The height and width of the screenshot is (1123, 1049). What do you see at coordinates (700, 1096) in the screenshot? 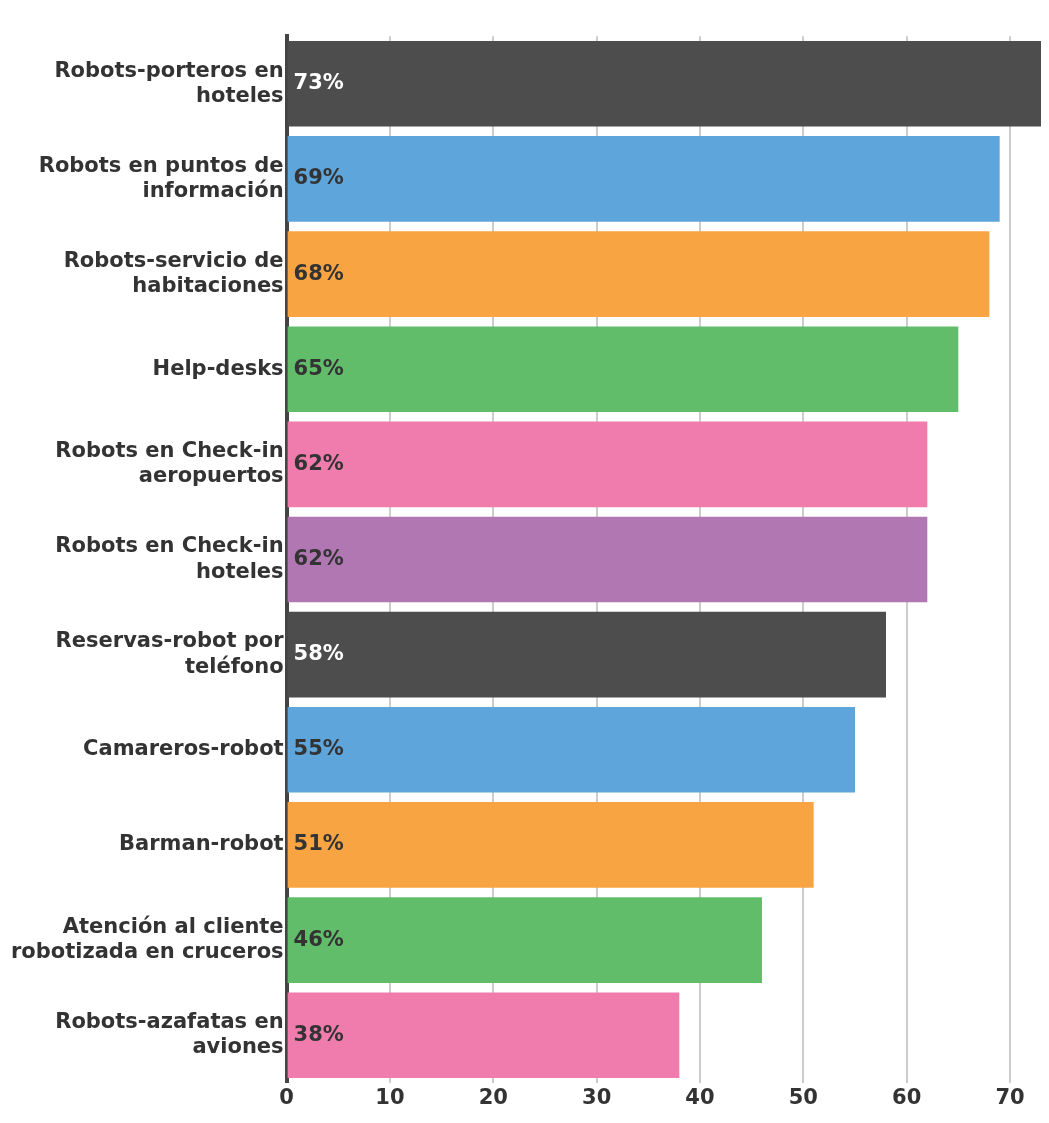
I see `x-tick-label: 40` at bounding box center [700, 1096].